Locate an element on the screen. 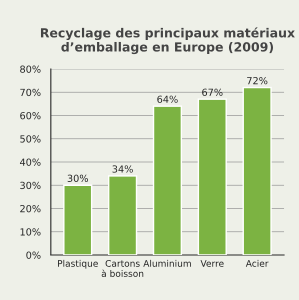 This screenshot has width=299, height=300. chart-title: Recyclage des principaux matériaux d’emballage en Europe (2009) is located at coordinates (167, 40).